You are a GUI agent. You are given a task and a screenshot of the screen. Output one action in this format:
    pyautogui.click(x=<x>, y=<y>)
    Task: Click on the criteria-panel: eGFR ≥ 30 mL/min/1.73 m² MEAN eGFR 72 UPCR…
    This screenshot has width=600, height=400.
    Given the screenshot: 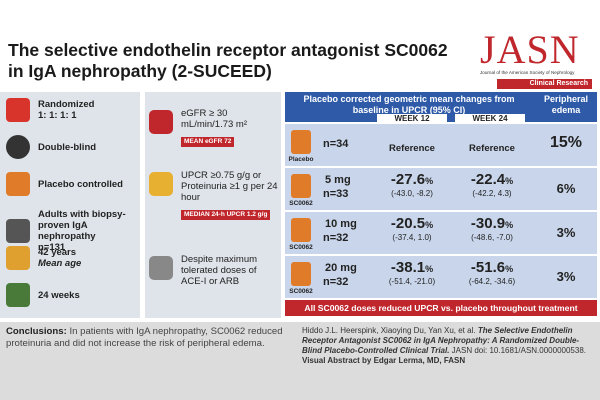 What is the action you would take?
    pyautogui.click(x=213, y=205)
    